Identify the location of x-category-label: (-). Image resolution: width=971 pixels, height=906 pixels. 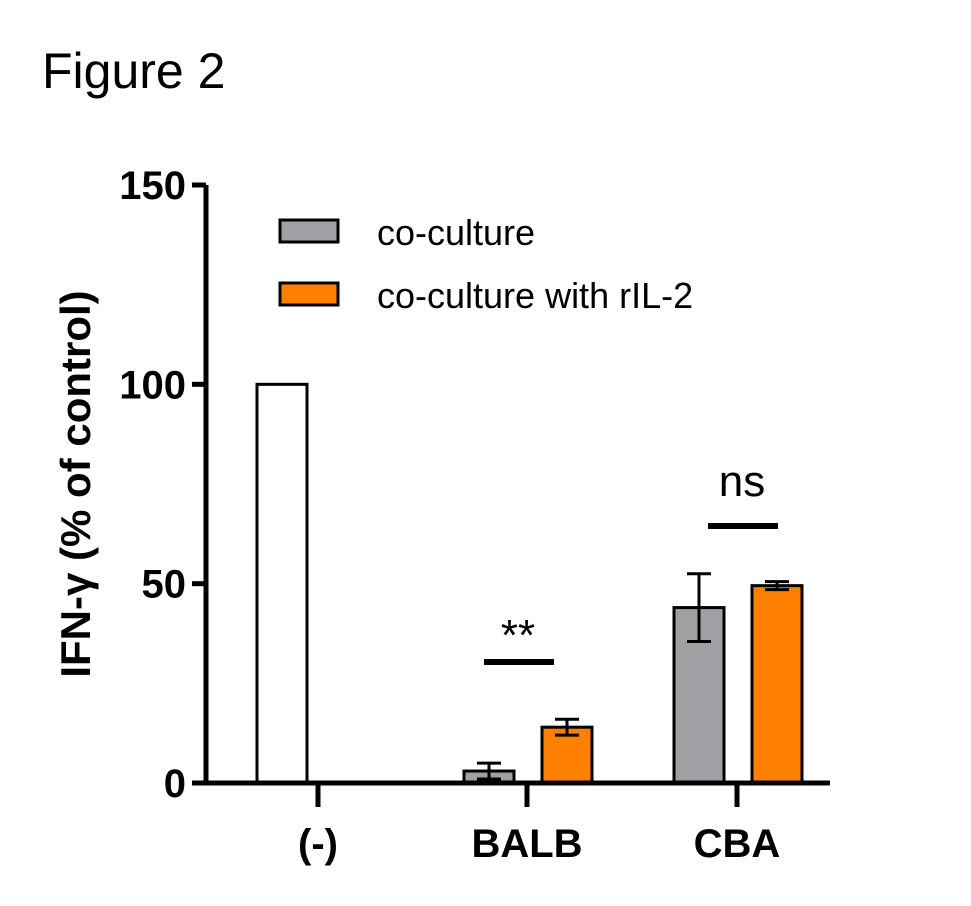
(318, 844).